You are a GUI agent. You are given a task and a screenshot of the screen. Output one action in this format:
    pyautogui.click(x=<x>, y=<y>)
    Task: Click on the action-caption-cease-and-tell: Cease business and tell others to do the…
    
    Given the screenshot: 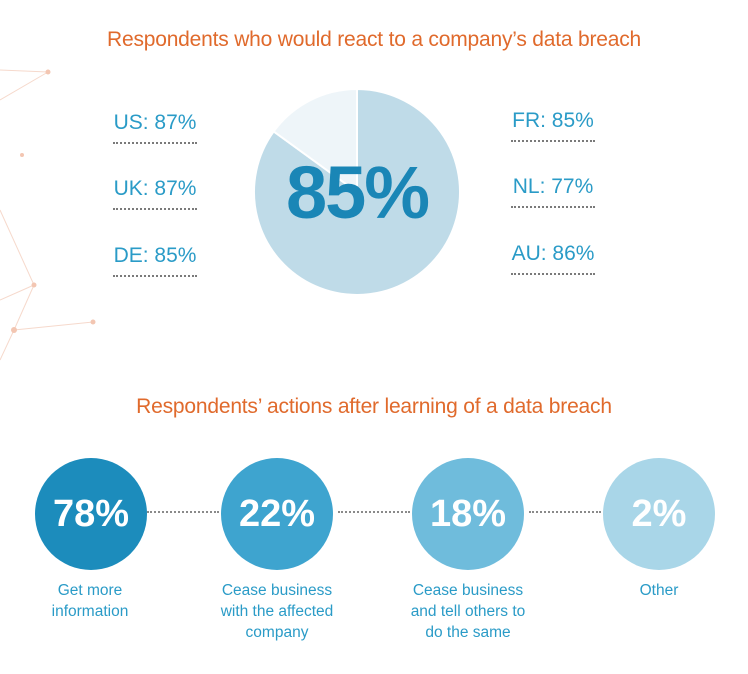 What is the action you would take?
    pyautogui.click(x=468, y=611)
    